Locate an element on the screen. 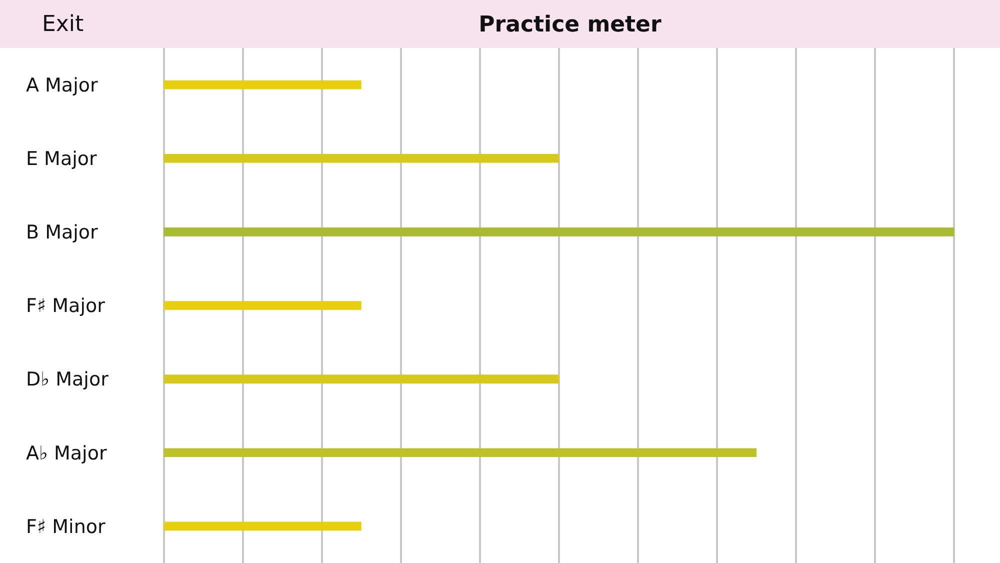 The width and height of the screenshot is (1000, 563). chart-title: Practice meter is located at coordinates (570, 25).